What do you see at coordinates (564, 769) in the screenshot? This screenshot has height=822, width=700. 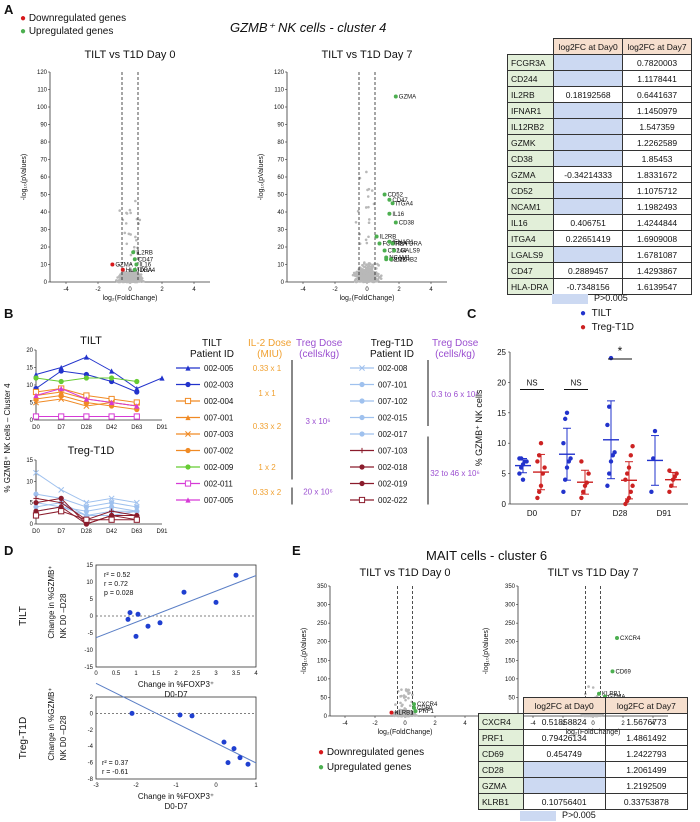 I see `table-e-day0-value` at bounding box center [564, 769].